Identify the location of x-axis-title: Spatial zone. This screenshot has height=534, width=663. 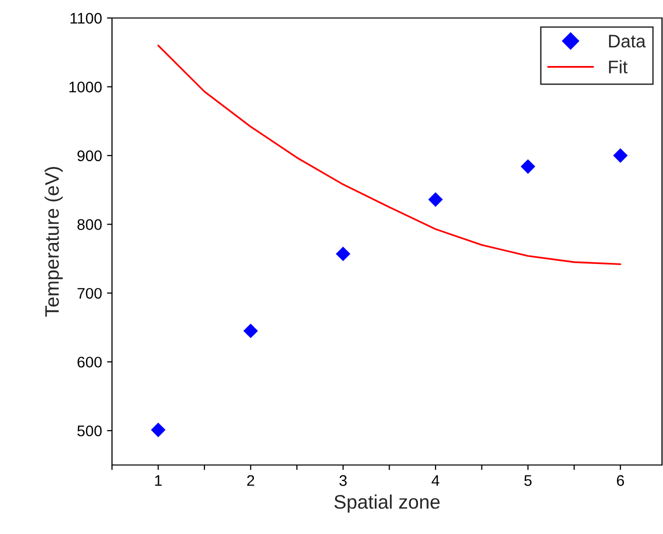
(387, 503).